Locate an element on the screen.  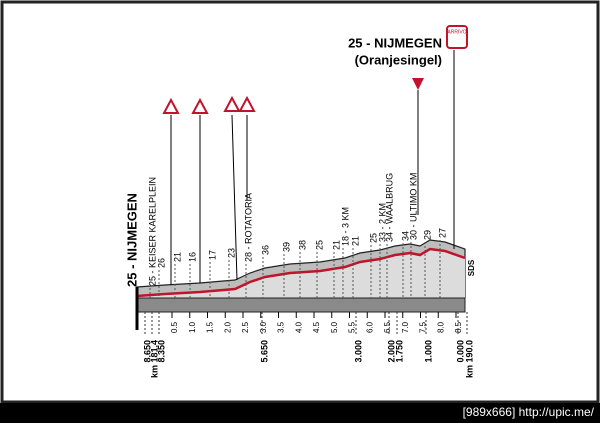
distance-label: km 190.0 is located at coordinates (469, 359).